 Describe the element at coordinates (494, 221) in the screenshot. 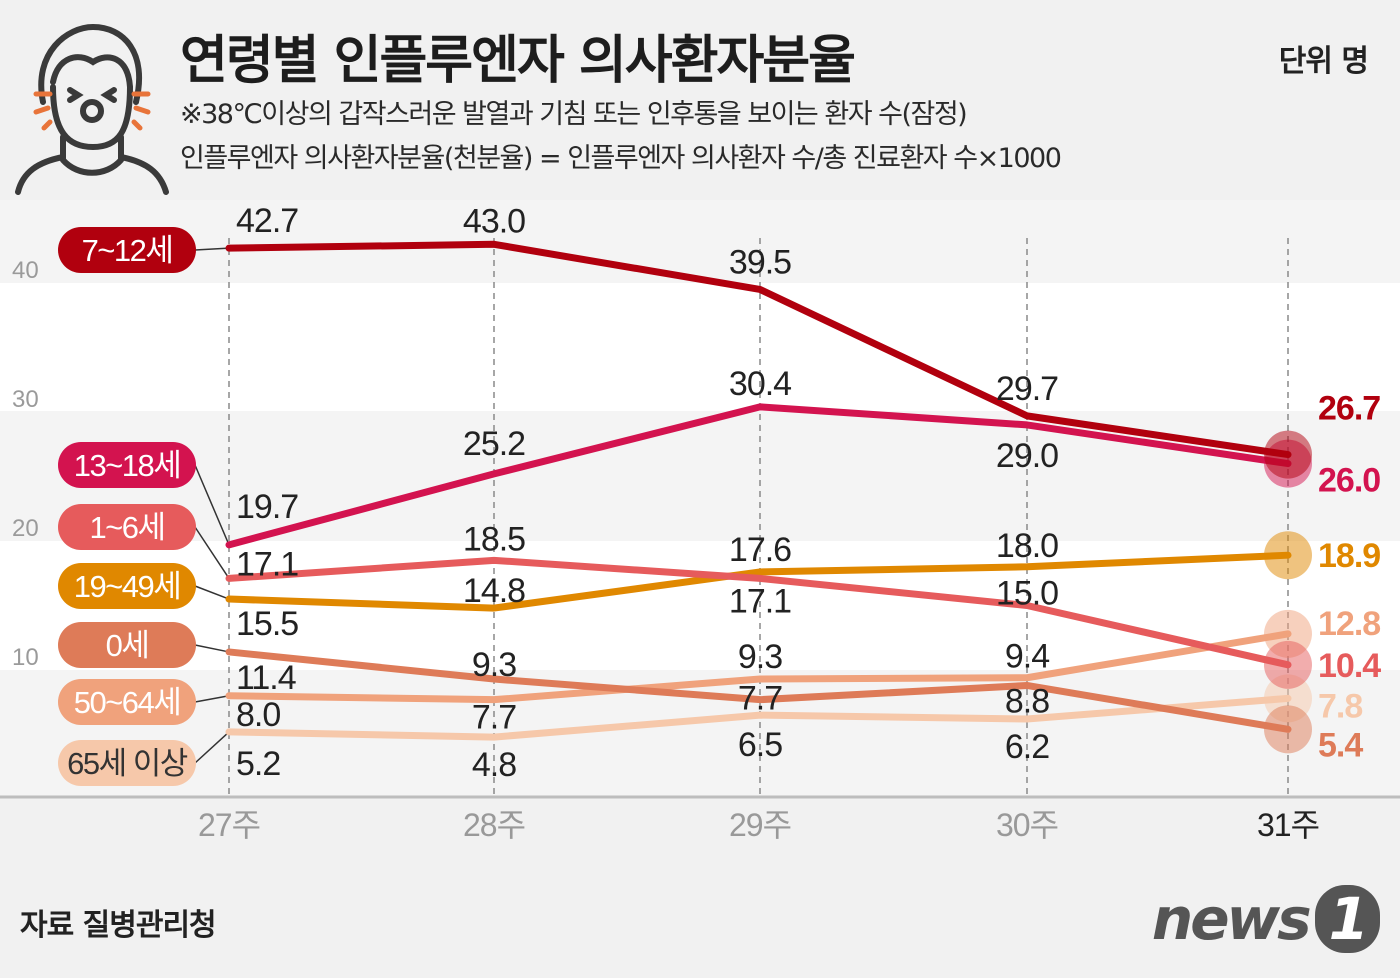

I see `data-label: 43.0` at that location.